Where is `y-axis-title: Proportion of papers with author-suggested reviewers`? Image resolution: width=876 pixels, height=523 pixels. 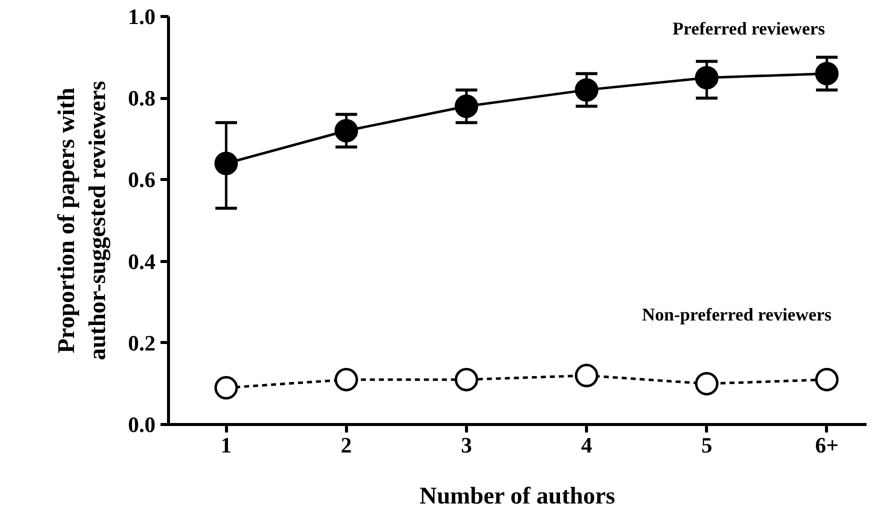 y-axis-title: Proportion of papers with author-suggested reviewers is located at coordinates (82, 220).